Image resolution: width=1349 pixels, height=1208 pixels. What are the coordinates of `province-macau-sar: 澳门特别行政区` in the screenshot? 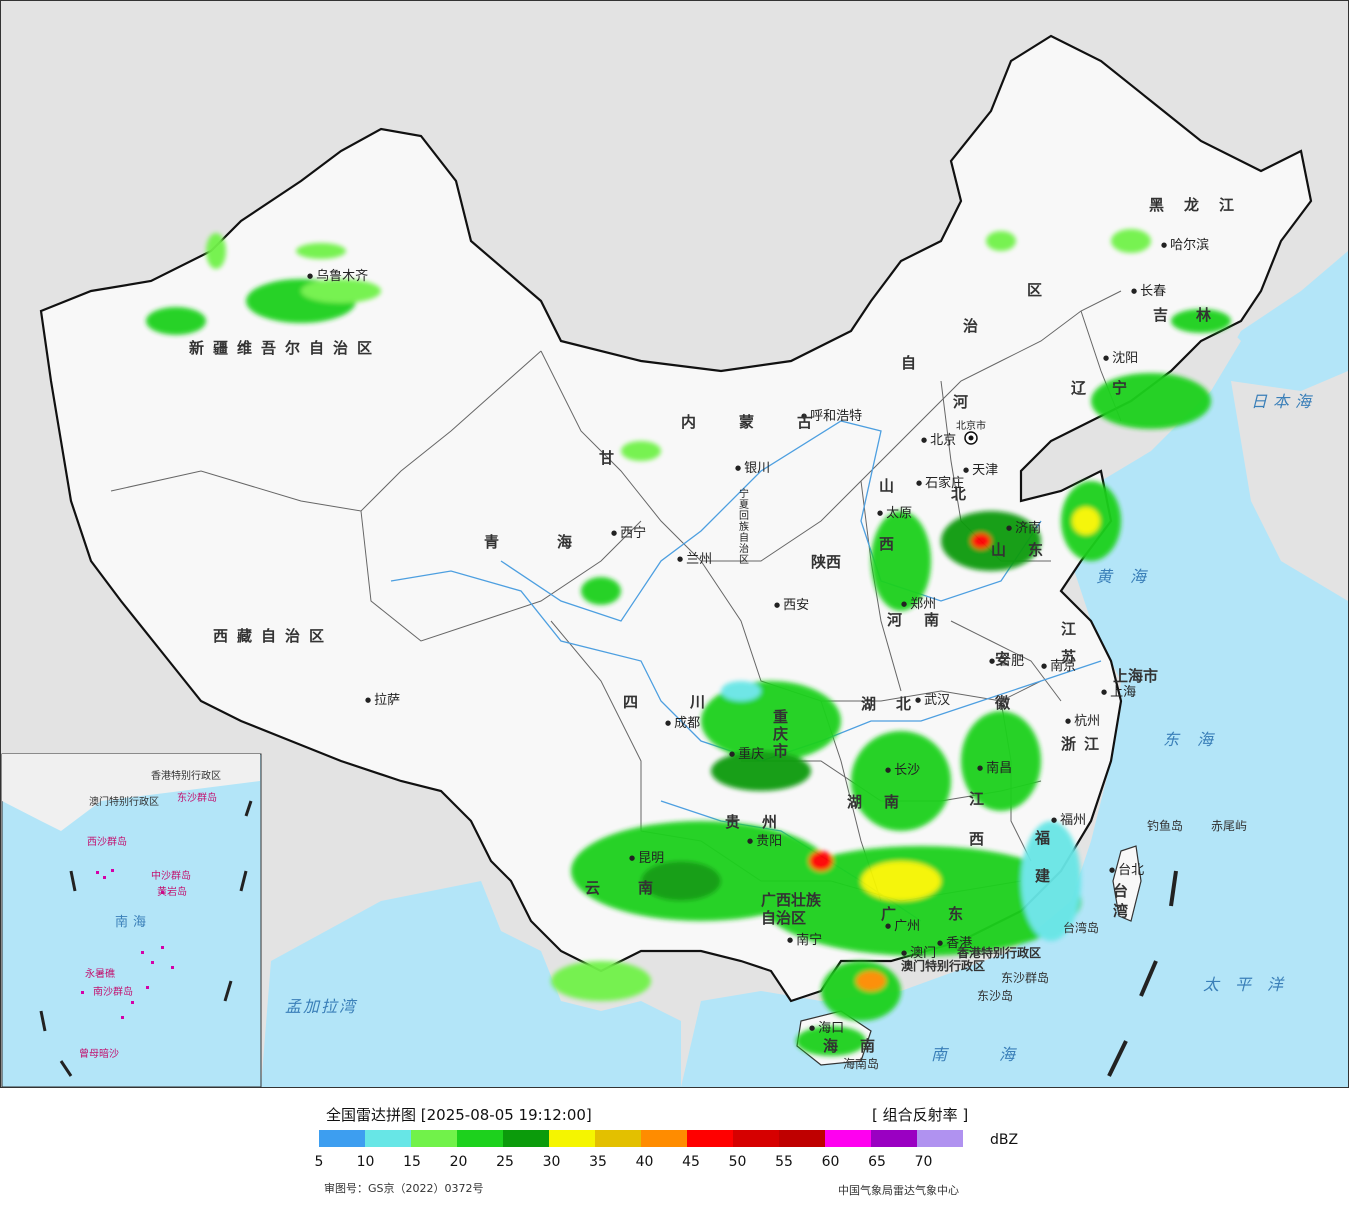 It's located at (943, 966).